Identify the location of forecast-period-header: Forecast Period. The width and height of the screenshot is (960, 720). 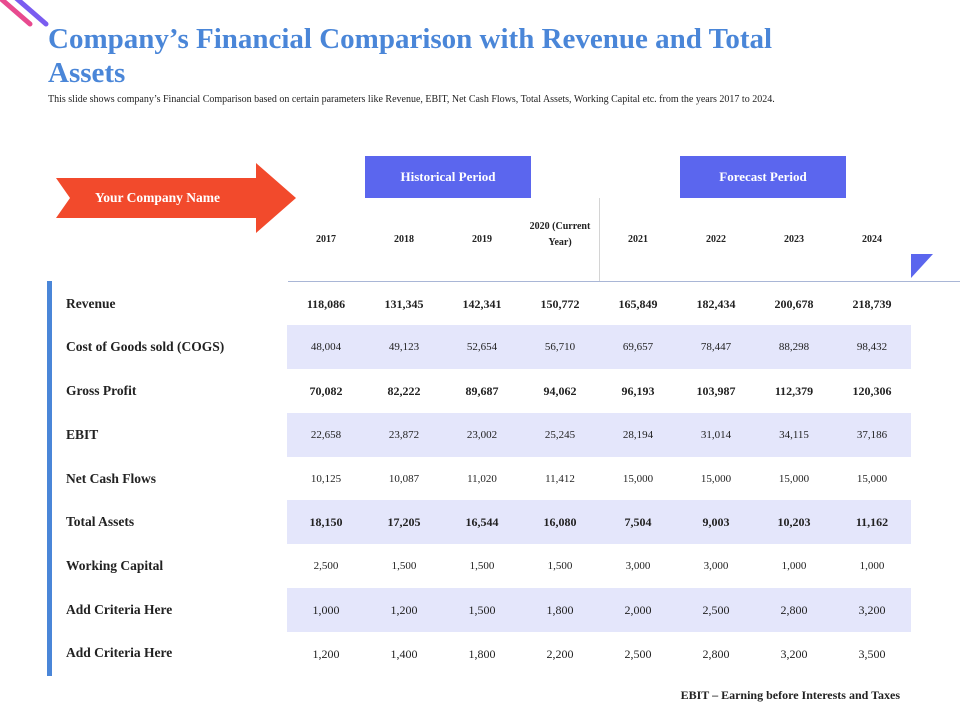
(763, 177).